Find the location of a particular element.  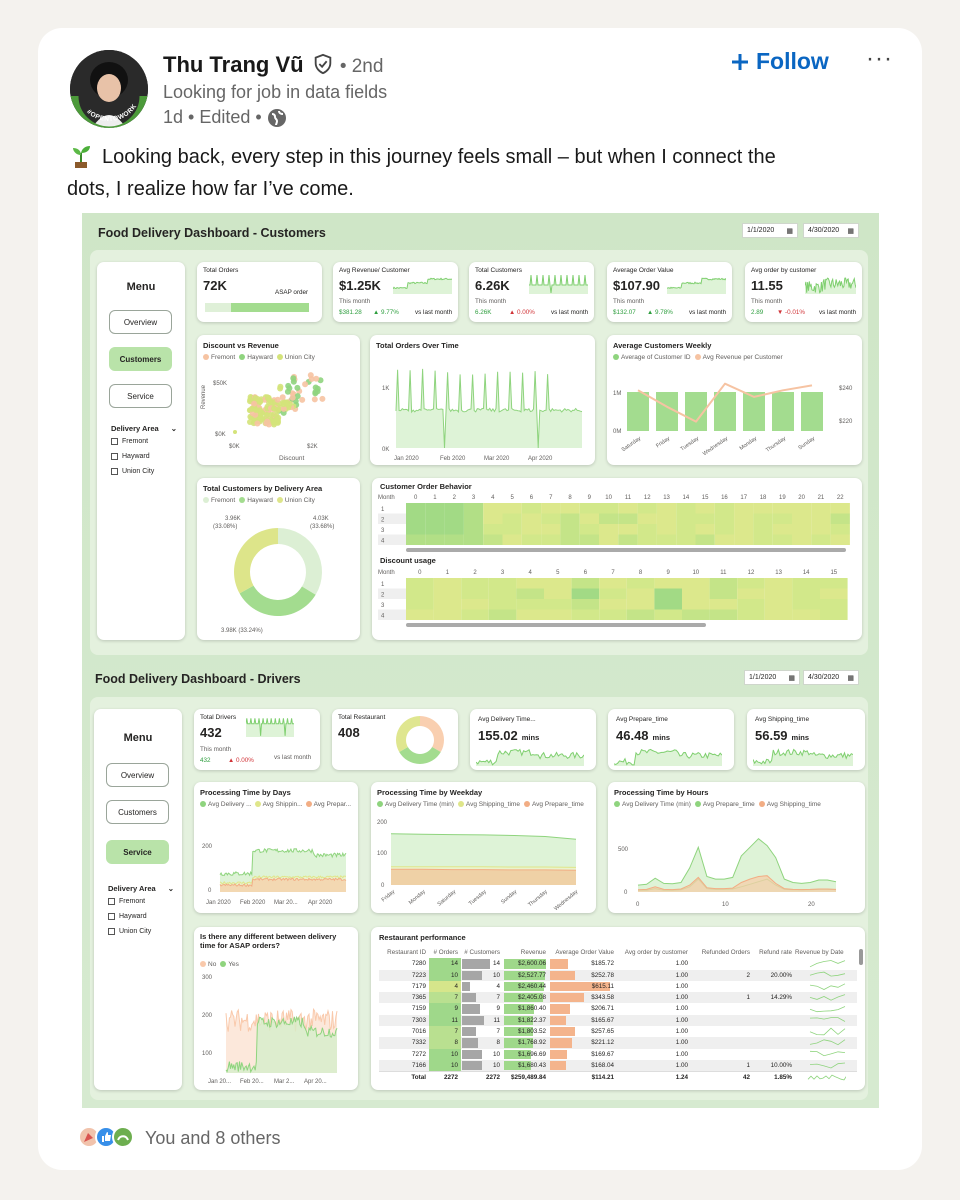

avg-revenue-line is located at coordinates (725, 402).